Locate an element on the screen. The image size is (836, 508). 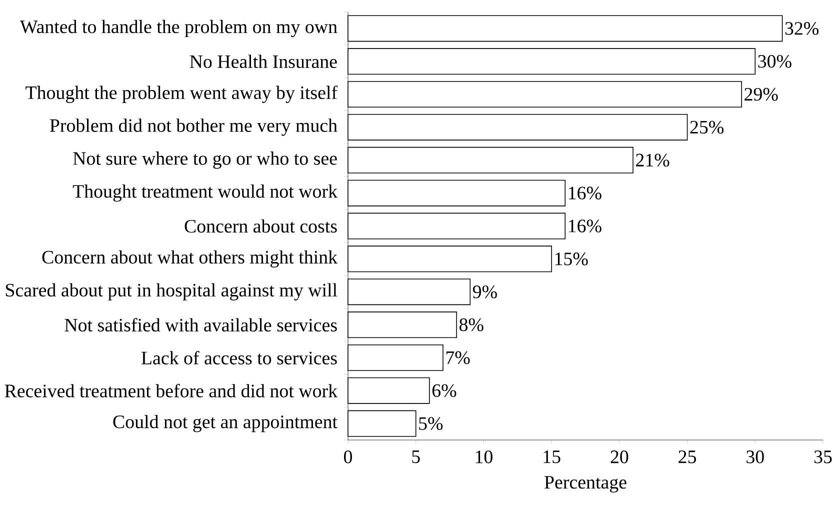
x-axis-title: Percentage is located at coordinates (585, 484).